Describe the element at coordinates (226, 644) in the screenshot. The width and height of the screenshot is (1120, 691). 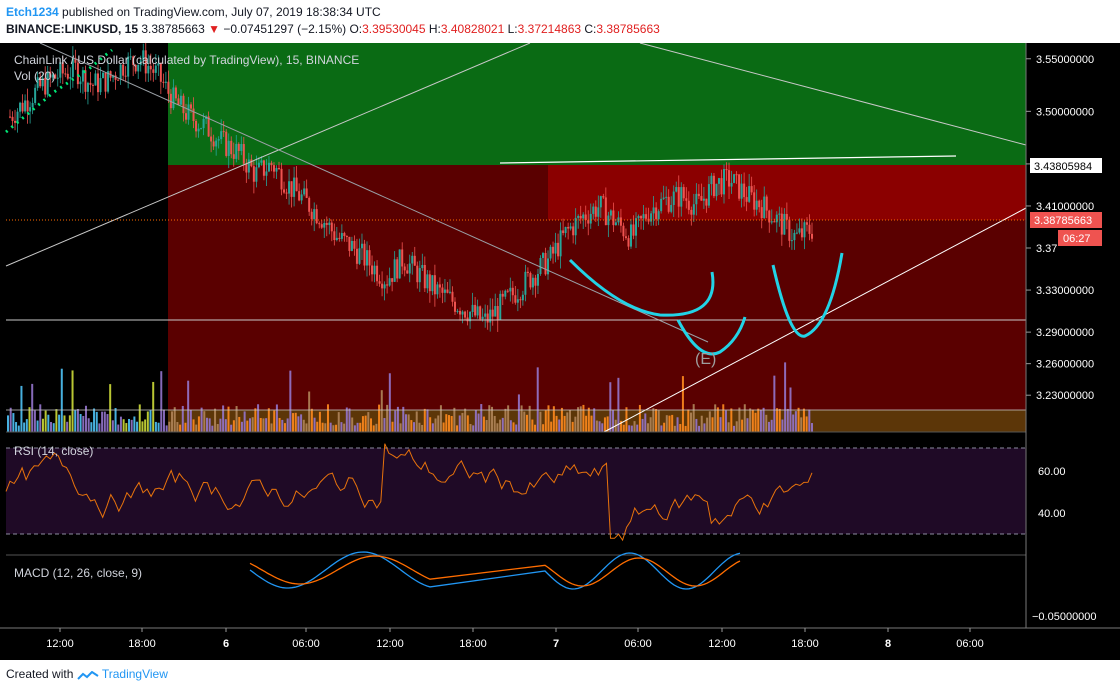
I see `time-tick-label: 6` at that location.